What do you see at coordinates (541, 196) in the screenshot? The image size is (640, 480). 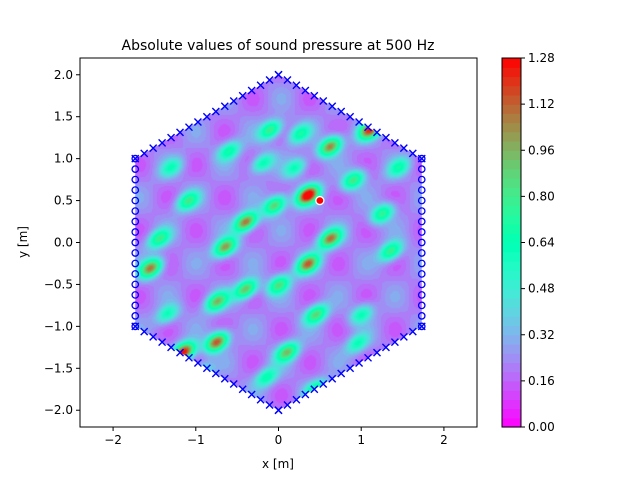 I see `colorbar-tick-label: 0.80` at bounding box center [541, 196].